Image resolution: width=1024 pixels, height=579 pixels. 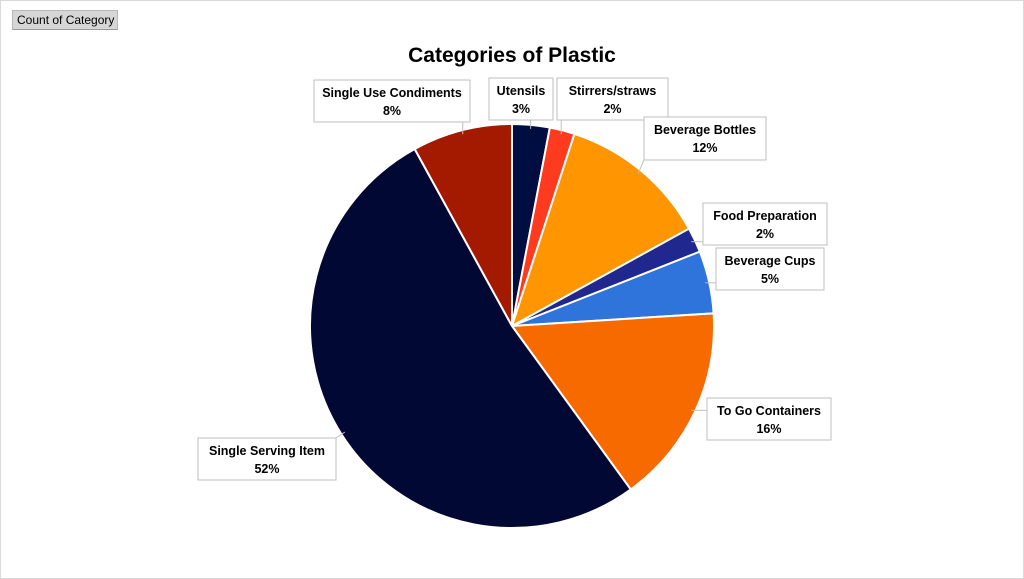 I want to click on chart-title: Categories of Plastic, so click(x=512, y=55).